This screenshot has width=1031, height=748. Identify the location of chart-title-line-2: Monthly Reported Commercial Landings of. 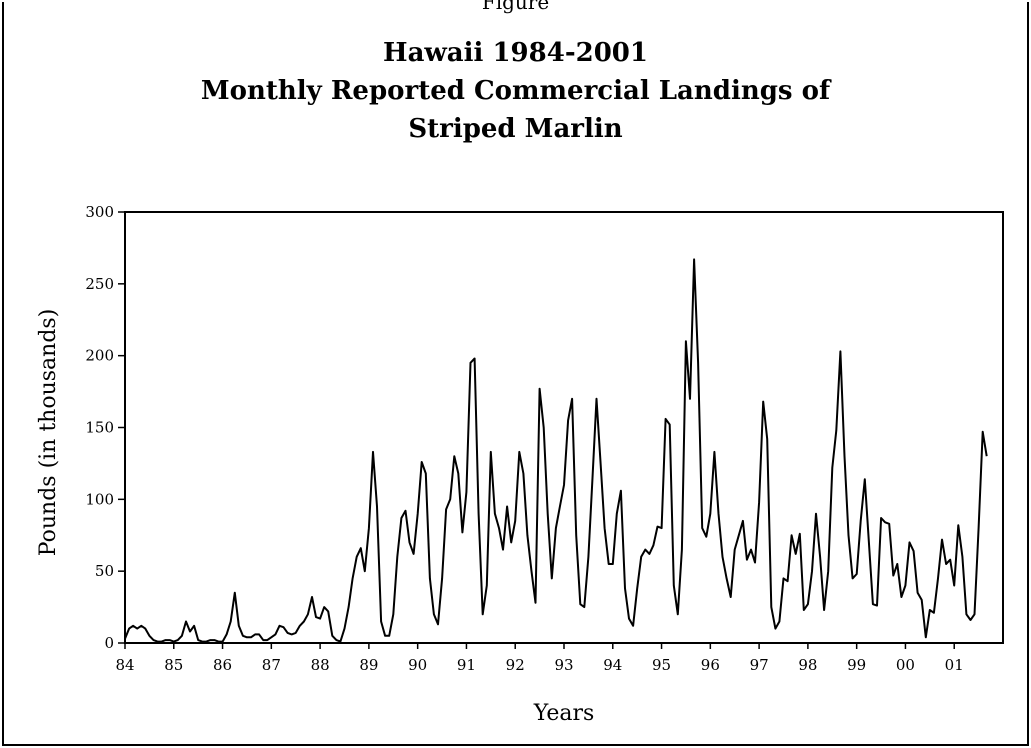
(515, 91).